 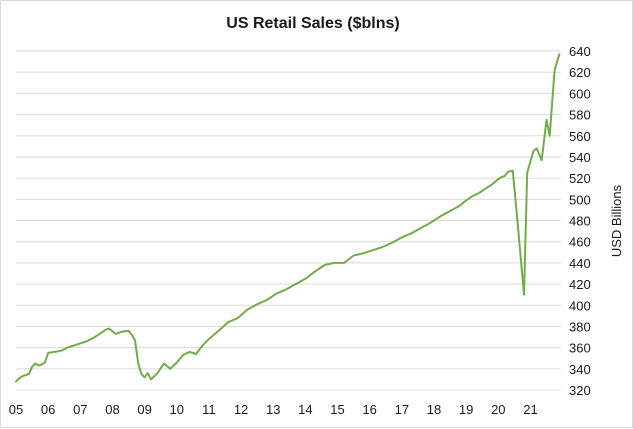 What do you see at coordinates (580, 72) in the screenshot?
I see `y-tick-label: 620` at bounding box center [580, 72].